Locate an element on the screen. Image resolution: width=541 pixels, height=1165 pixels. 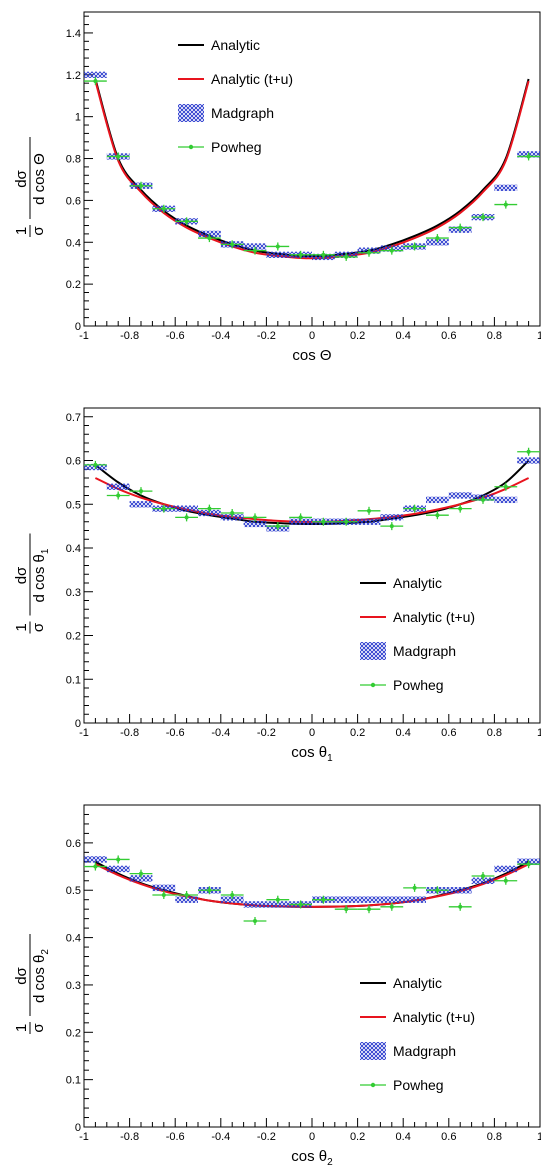
x-tick-label: -0.8 is located at coordinates (129, 336).